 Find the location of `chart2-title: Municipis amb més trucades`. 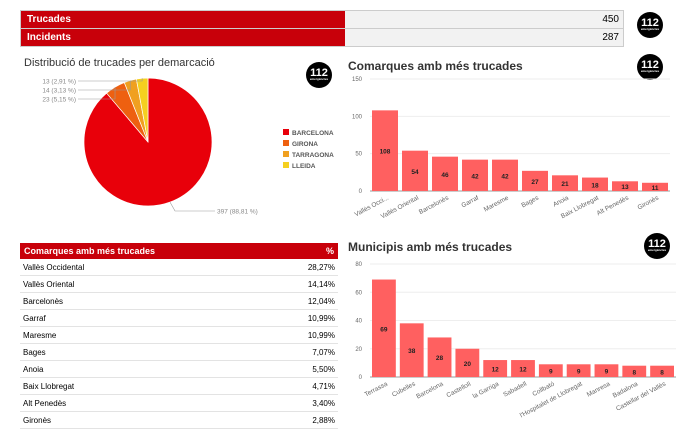

chart2-title: Municipis amb més trucades is located at coordinates (430, 247).